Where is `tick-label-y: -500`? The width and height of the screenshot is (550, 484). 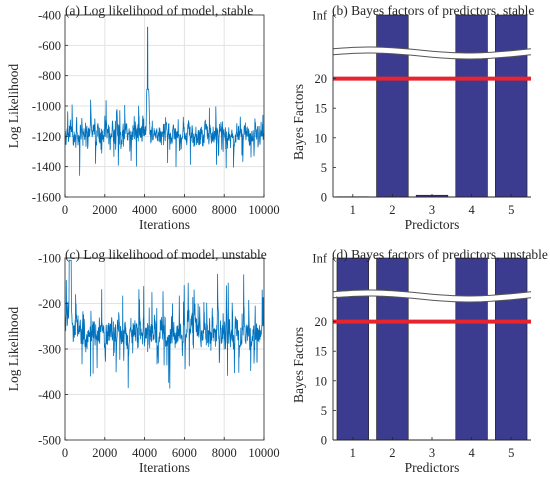
tick-label-y: -500 is located at coordinates (49, 441).